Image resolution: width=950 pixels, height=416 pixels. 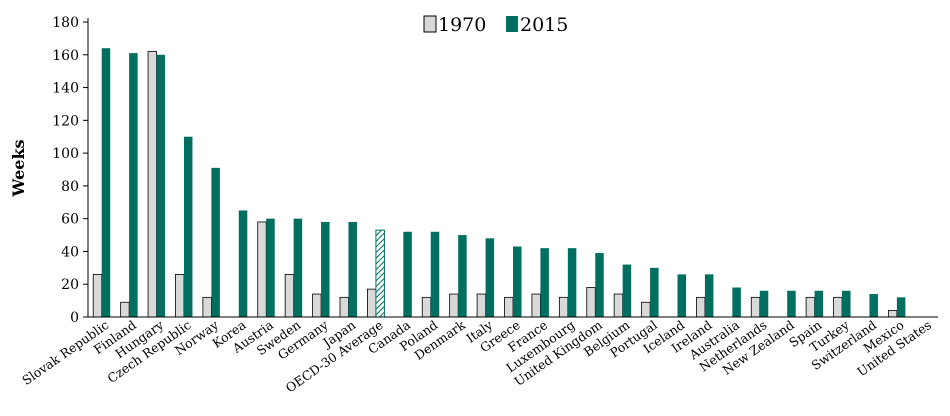 I want to click on bar-2015-slovak-republic, so click(x=106, y=182).